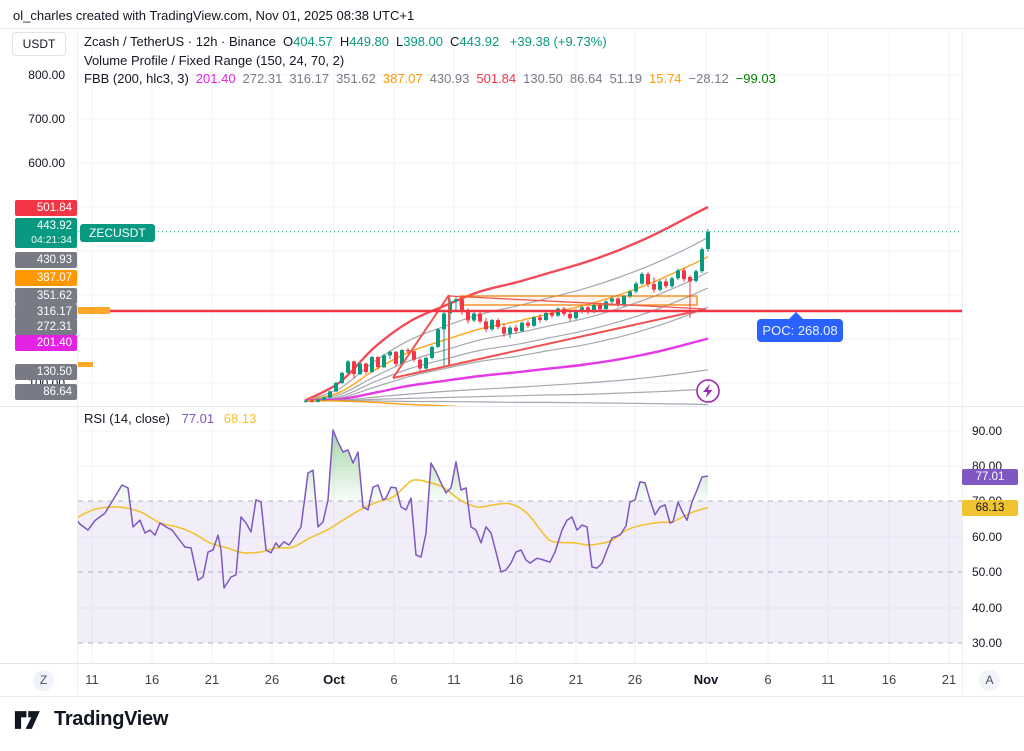 The height and width of the screenshot is (751, 1024). Describe the element at coordinates (449, 78) in the screenshot. I see `fbb-value: 430.93` at that location.